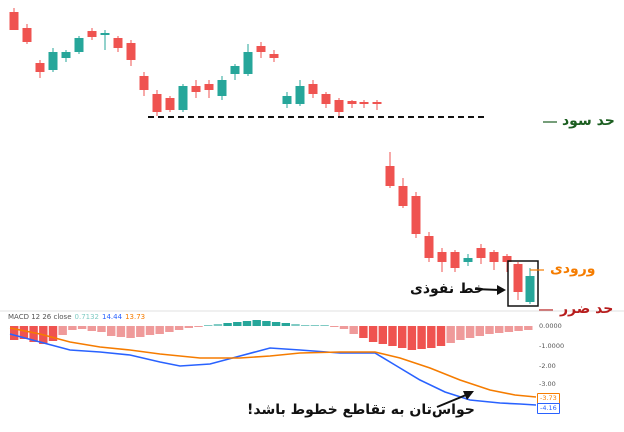 The width and height of the screenshot is (624, 432). I want to click on macd-histogram, so click(271, 335).